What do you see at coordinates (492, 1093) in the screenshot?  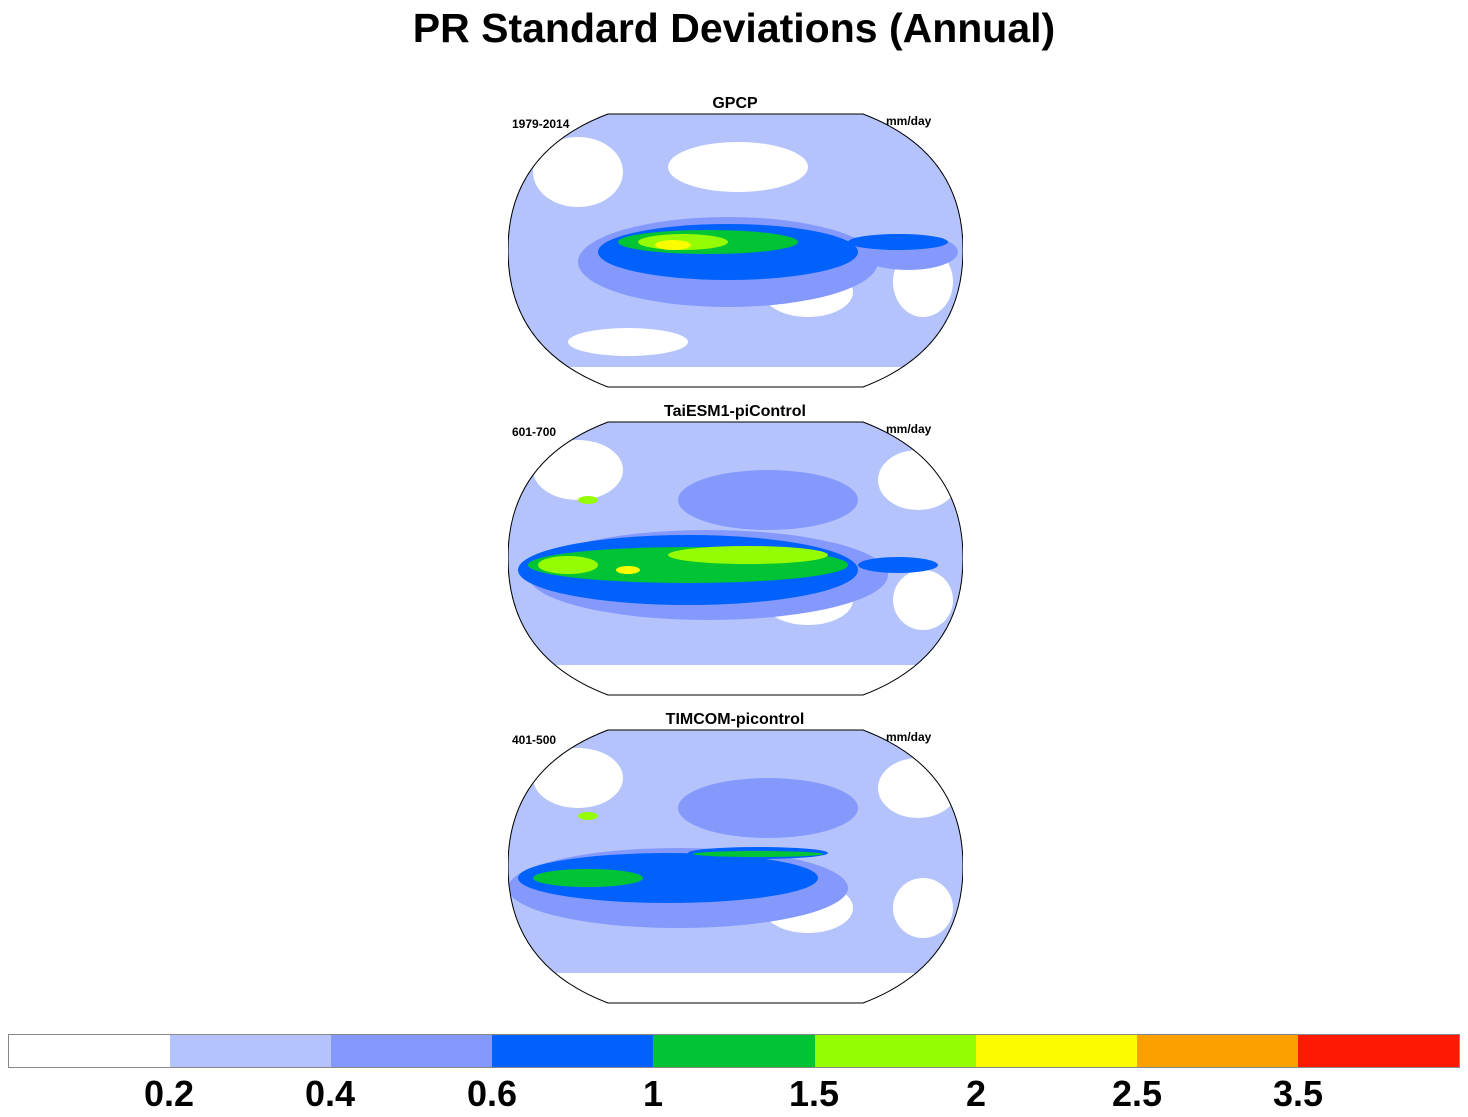 I see `colorbar-label: 0.6` at bounding box center [492, 1093].